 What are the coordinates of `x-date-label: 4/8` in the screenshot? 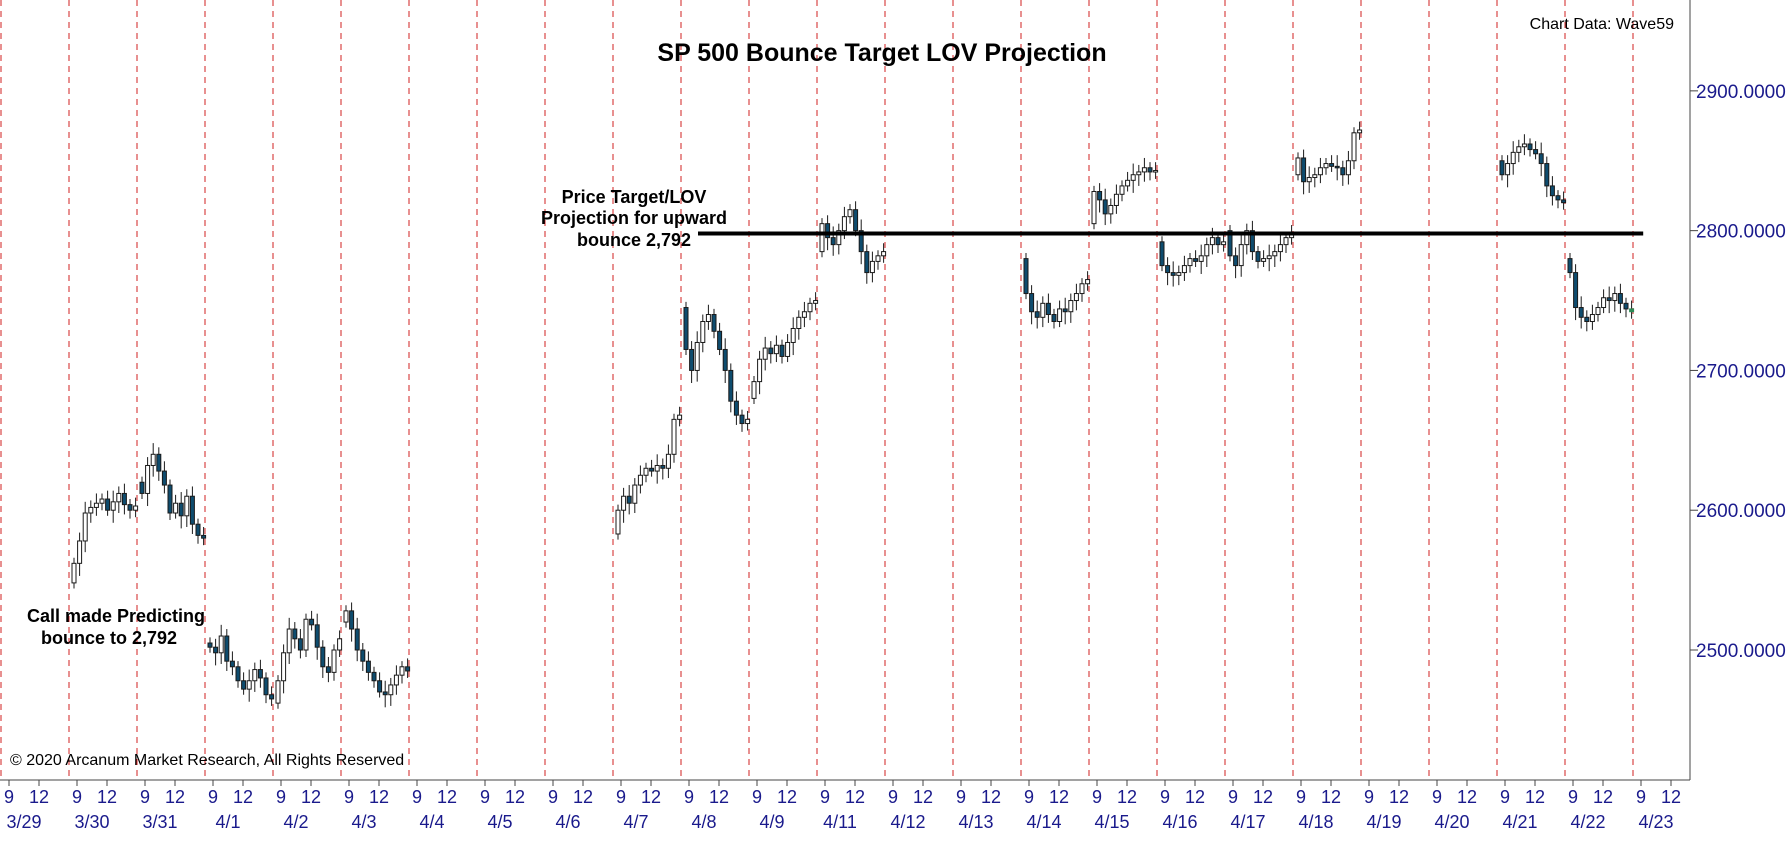 It's located at (703, 822).